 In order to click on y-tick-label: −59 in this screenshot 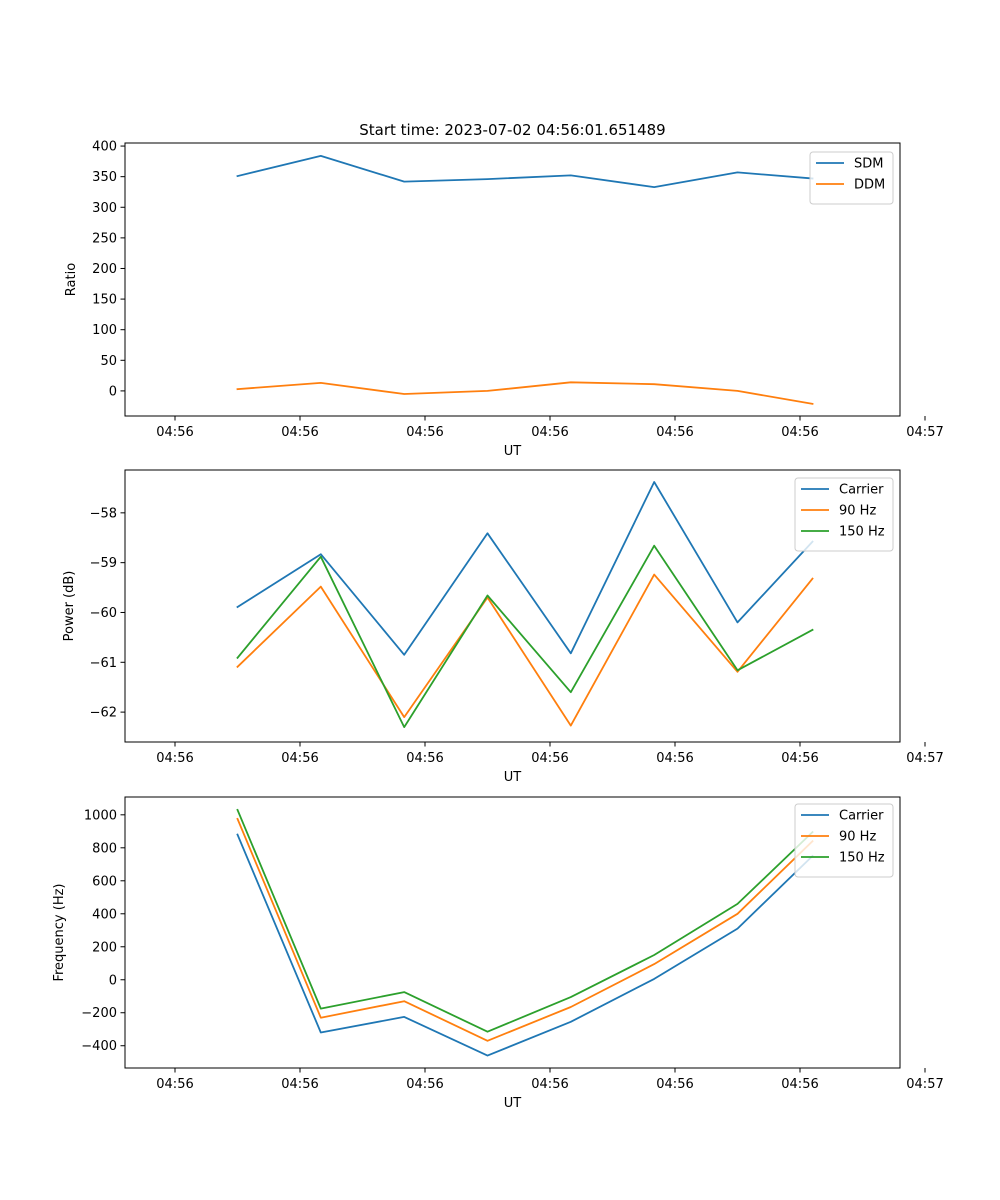, I will do `click(103, 563)`.